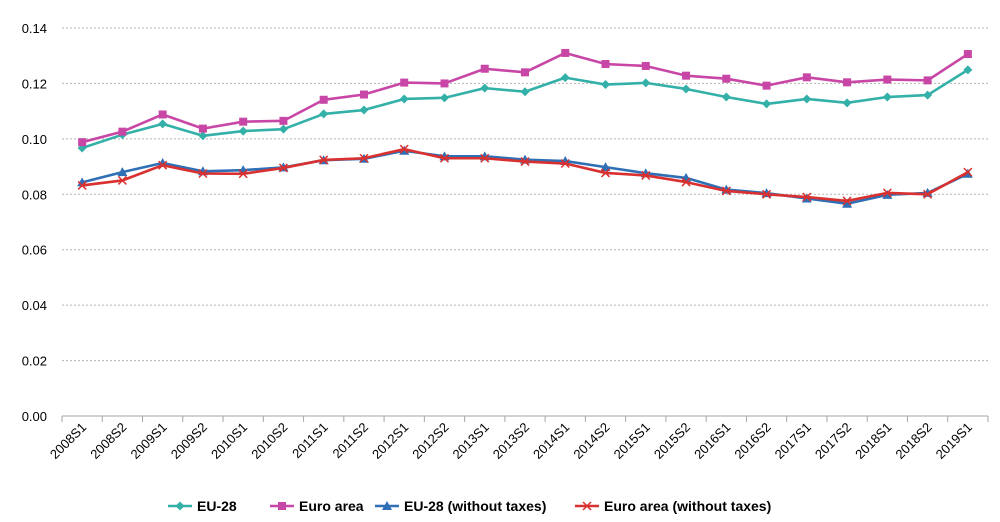 Image resolution: width=1000 pixels, height=522 pixels. I want to click on series-euro-area-without-taxes, so click(525, 175).